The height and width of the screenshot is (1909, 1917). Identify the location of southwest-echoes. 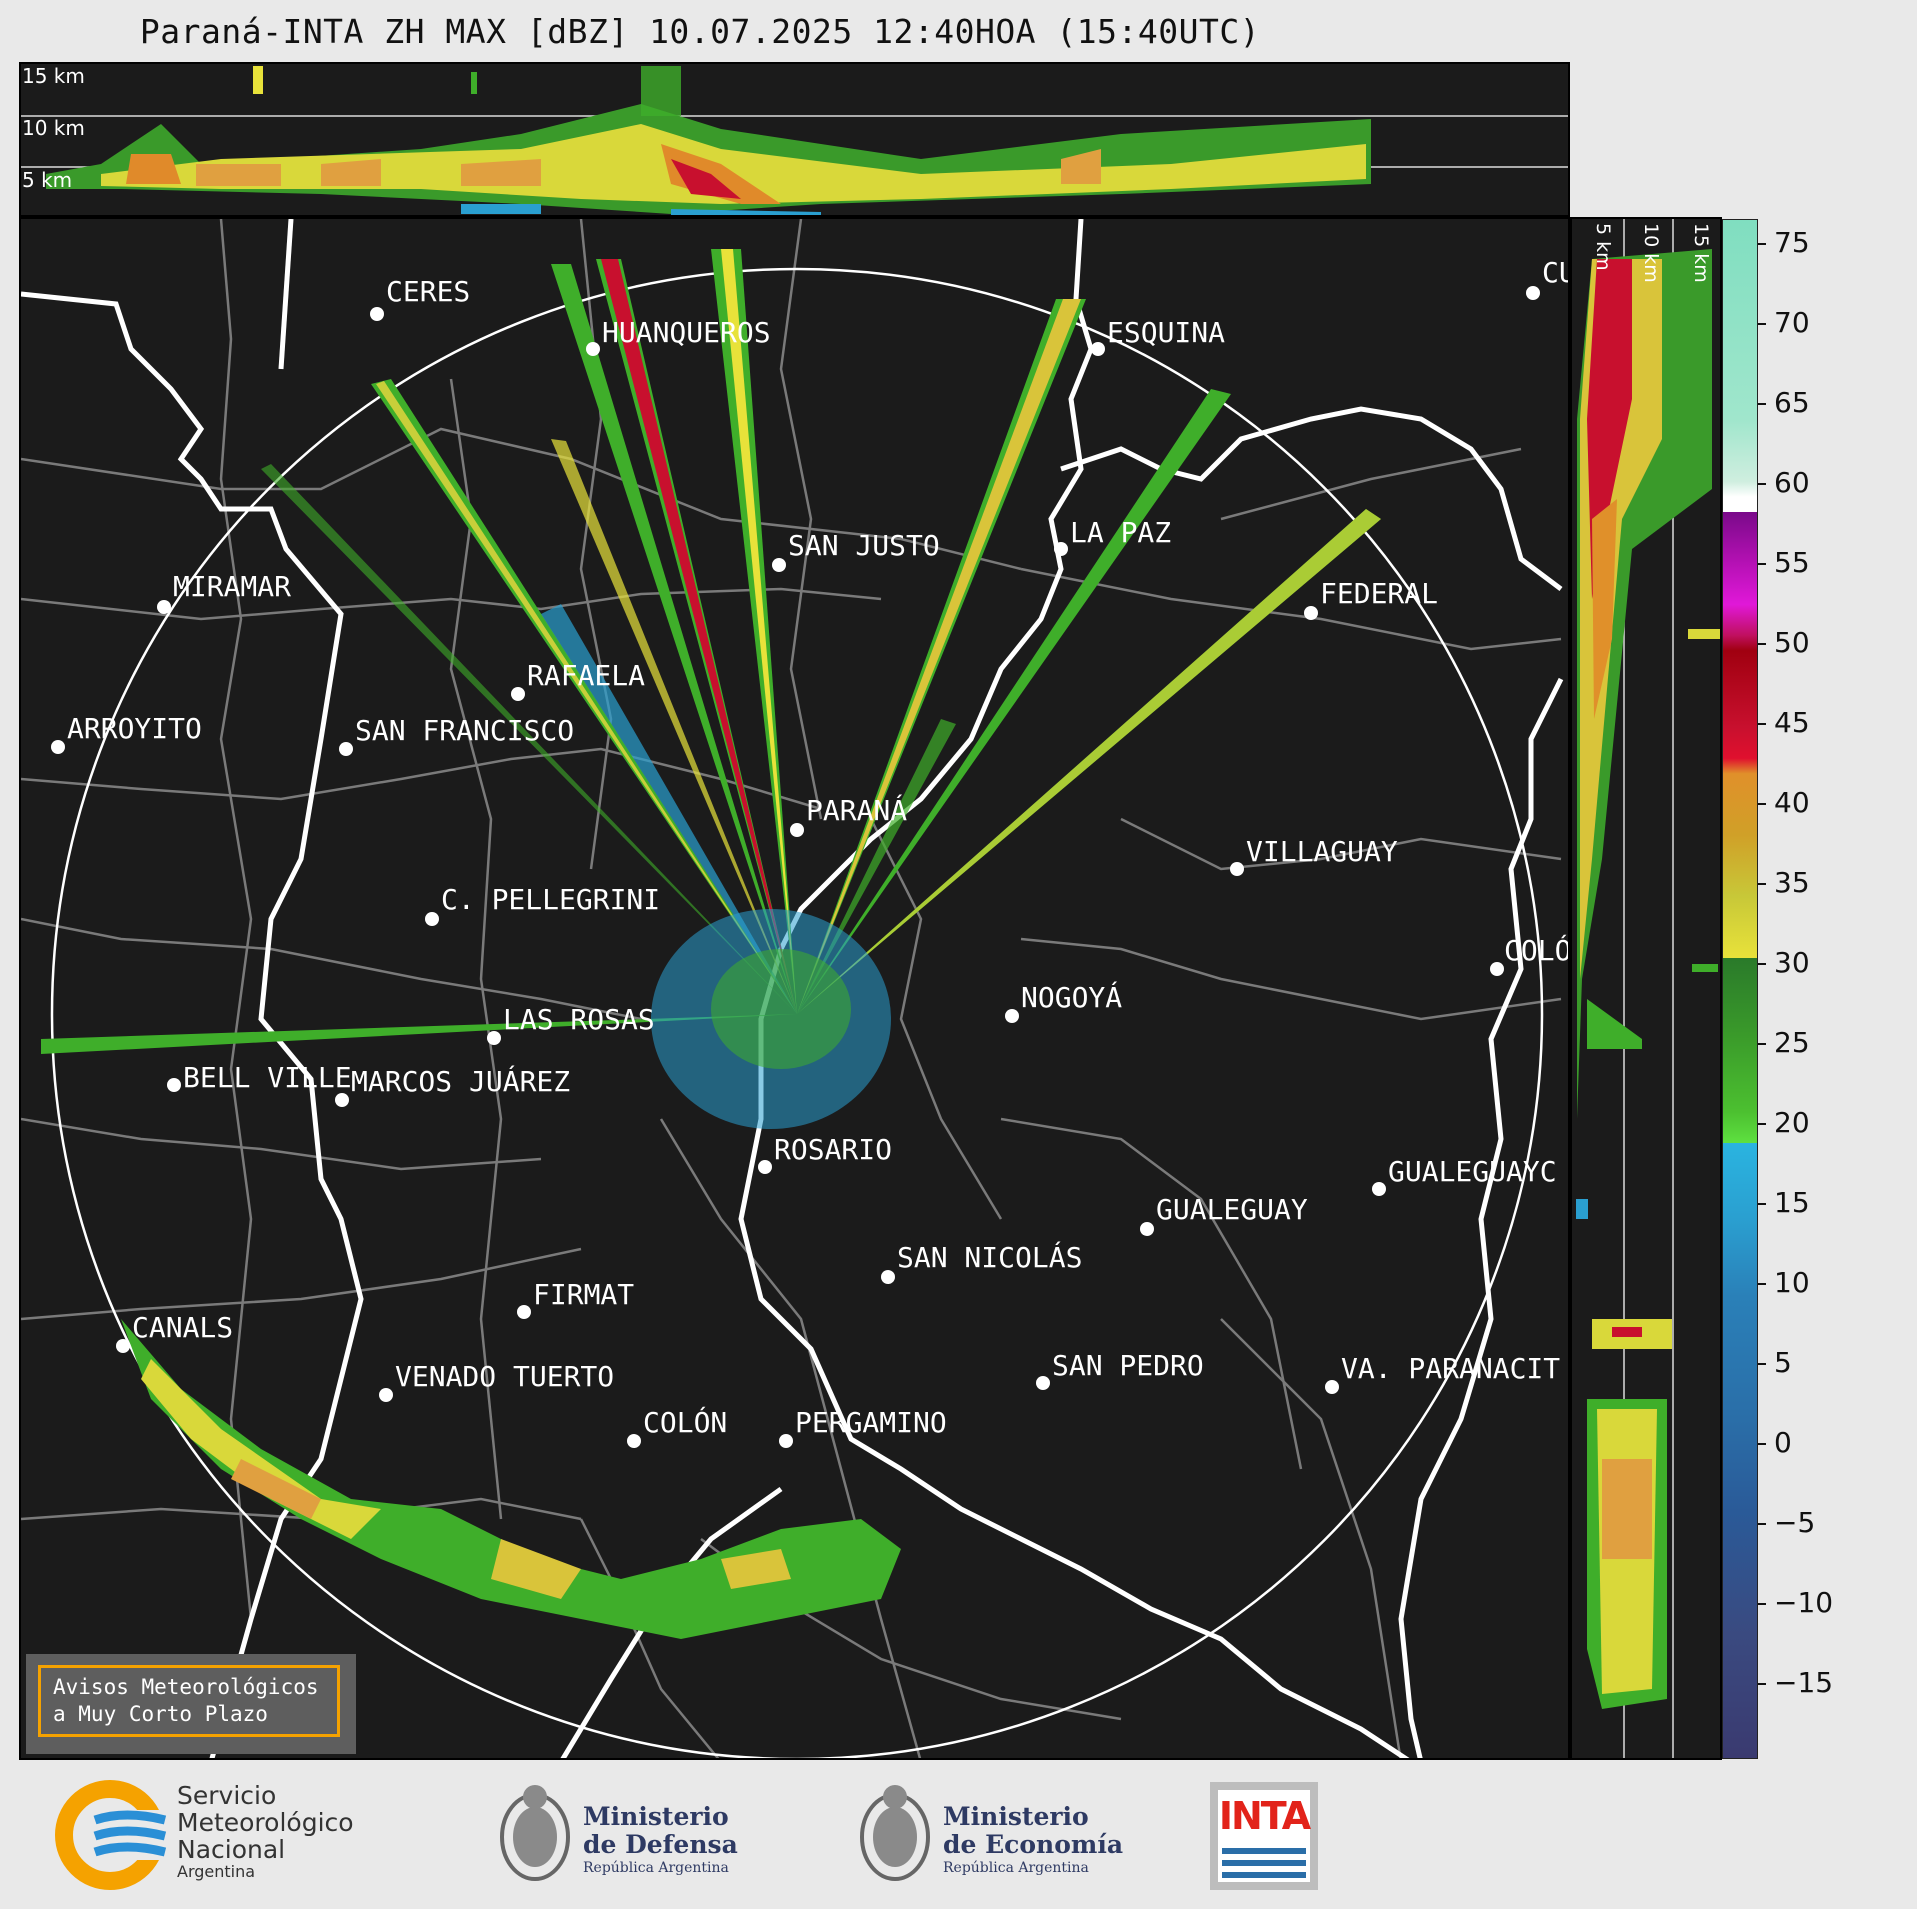
(511, 1479).